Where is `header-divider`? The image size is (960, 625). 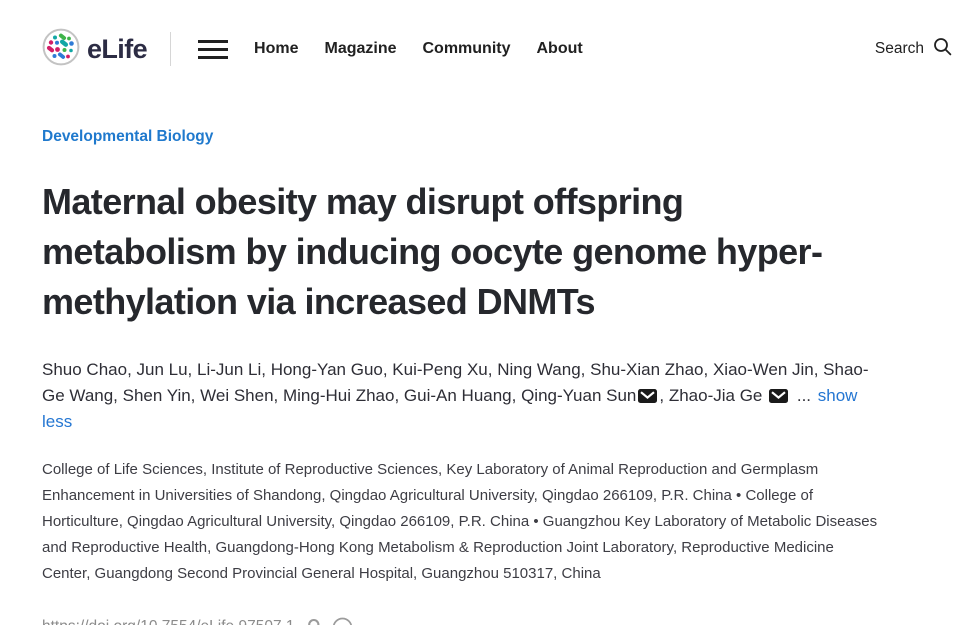 header-divider is located at coordinates (171, 49).